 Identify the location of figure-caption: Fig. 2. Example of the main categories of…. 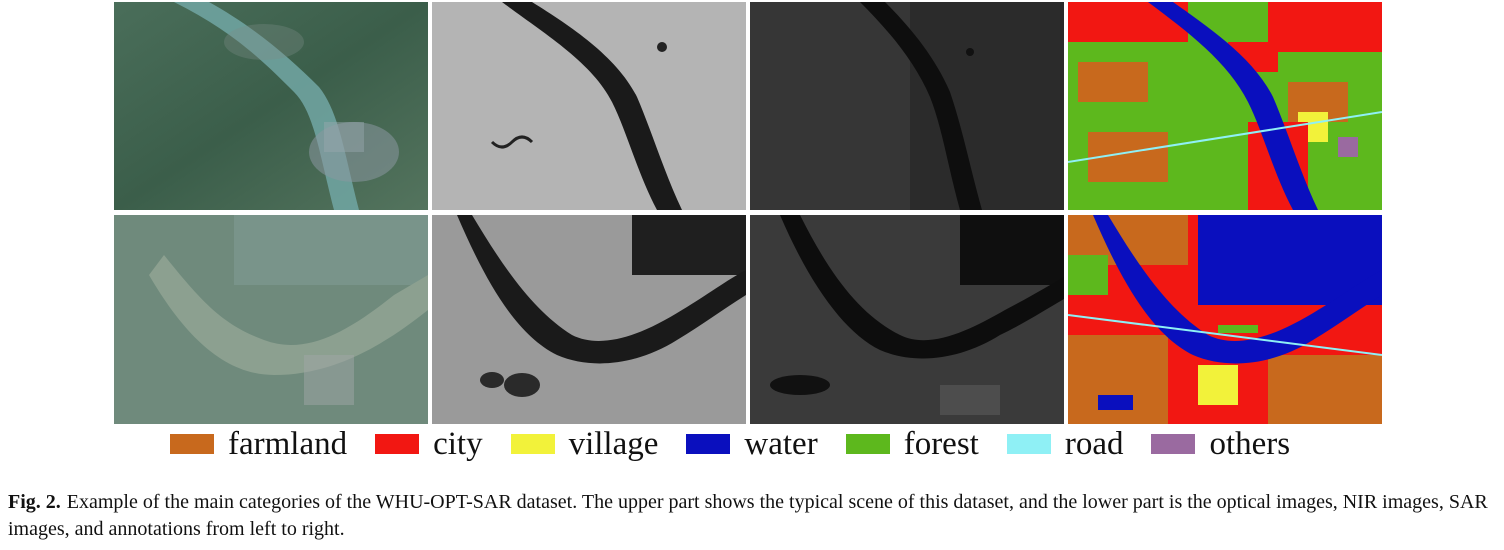
(753, 516).